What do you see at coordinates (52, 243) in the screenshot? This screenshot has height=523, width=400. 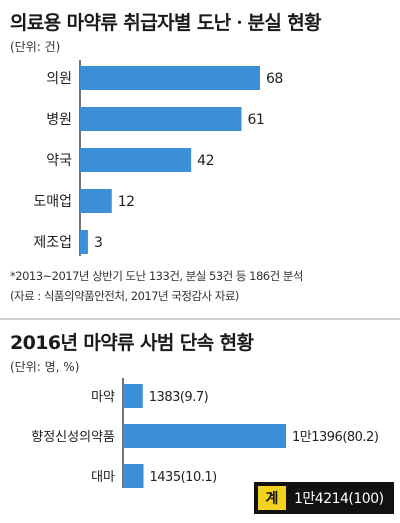 I see `category-label: 제조업` at bounding box center [52, 243].